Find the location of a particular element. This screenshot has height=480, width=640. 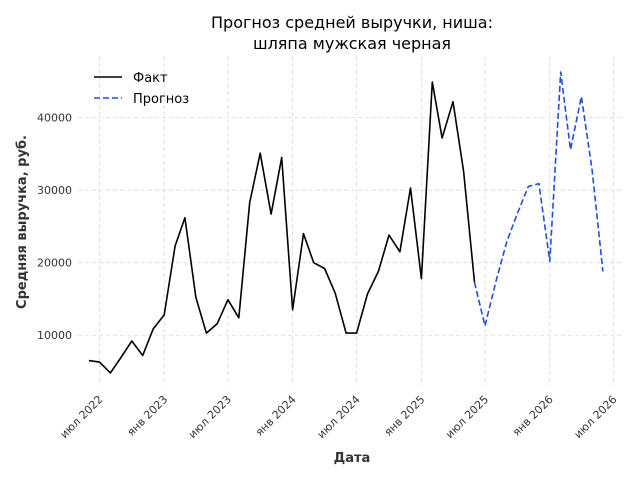

x-tick-label: июл 2023 is located at coordinates (210, 417).